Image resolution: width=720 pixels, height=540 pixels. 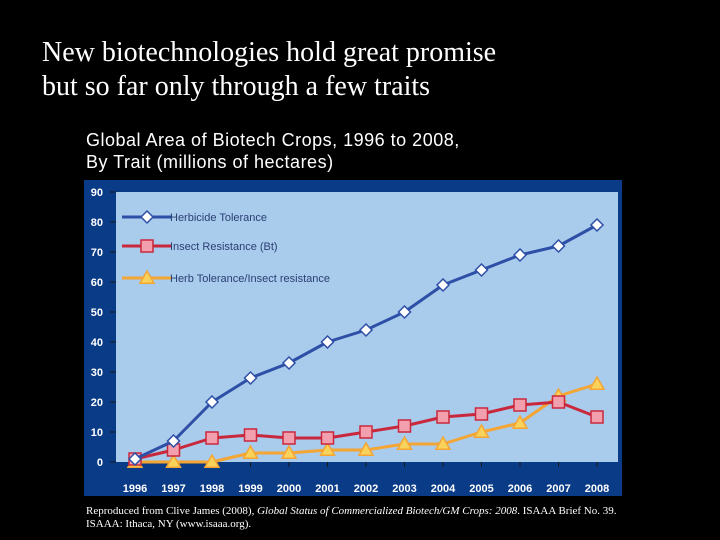 What do you see at coordinates (97, 373) in the screenshot?
I see `y-tick-label: 30` at bounding box center [97, 373].